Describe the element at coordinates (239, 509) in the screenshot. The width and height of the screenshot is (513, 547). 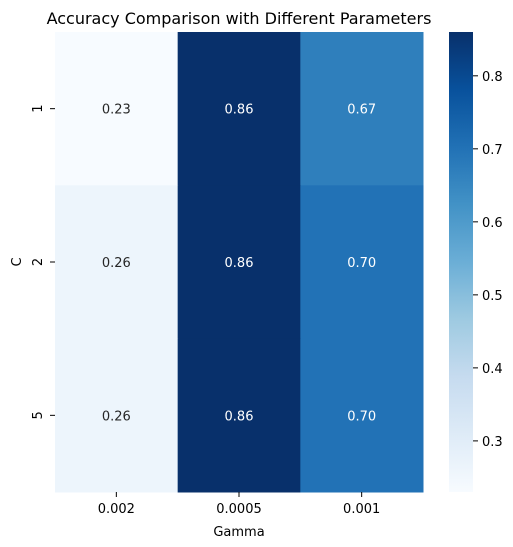
I see `x-tick-label: 0.0005` at that location.